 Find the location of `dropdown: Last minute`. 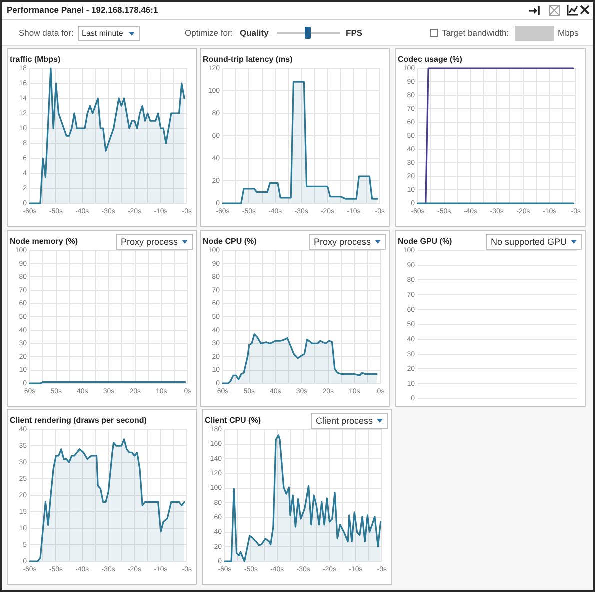

dropdown: Last minute is located at coordinates (109, 33).